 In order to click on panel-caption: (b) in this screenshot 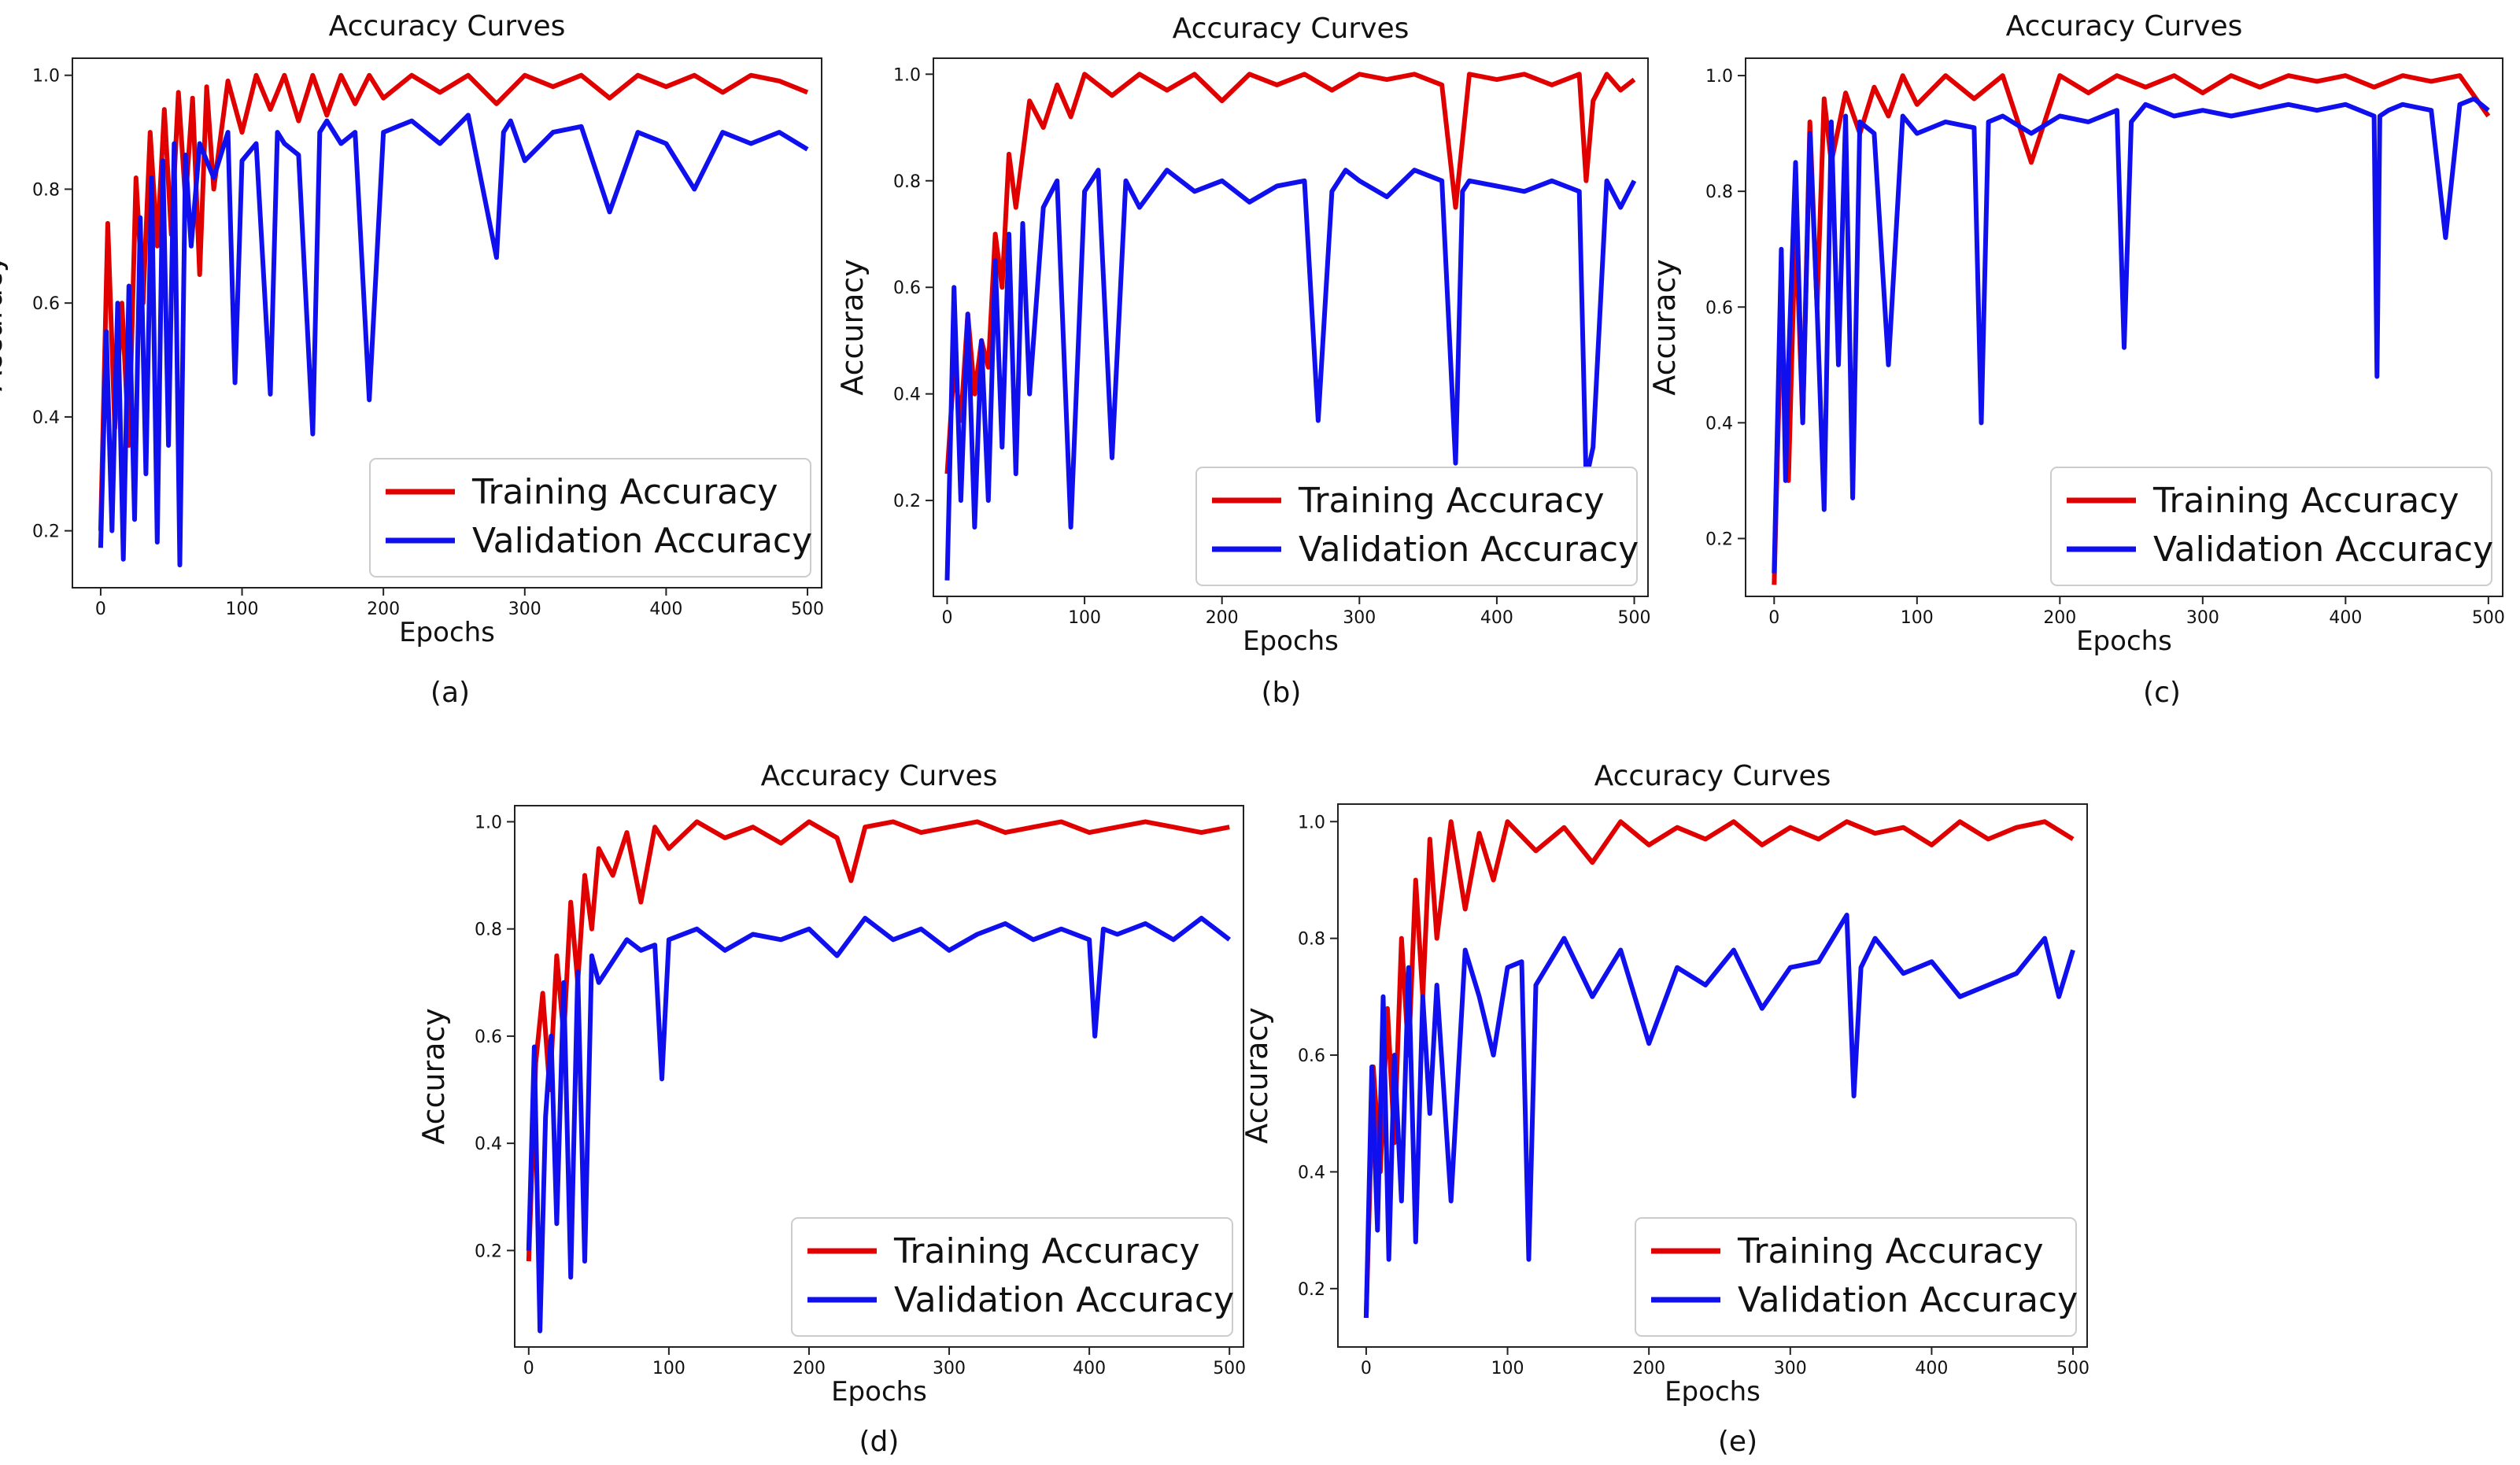, I will do `click(1282, 693)`.